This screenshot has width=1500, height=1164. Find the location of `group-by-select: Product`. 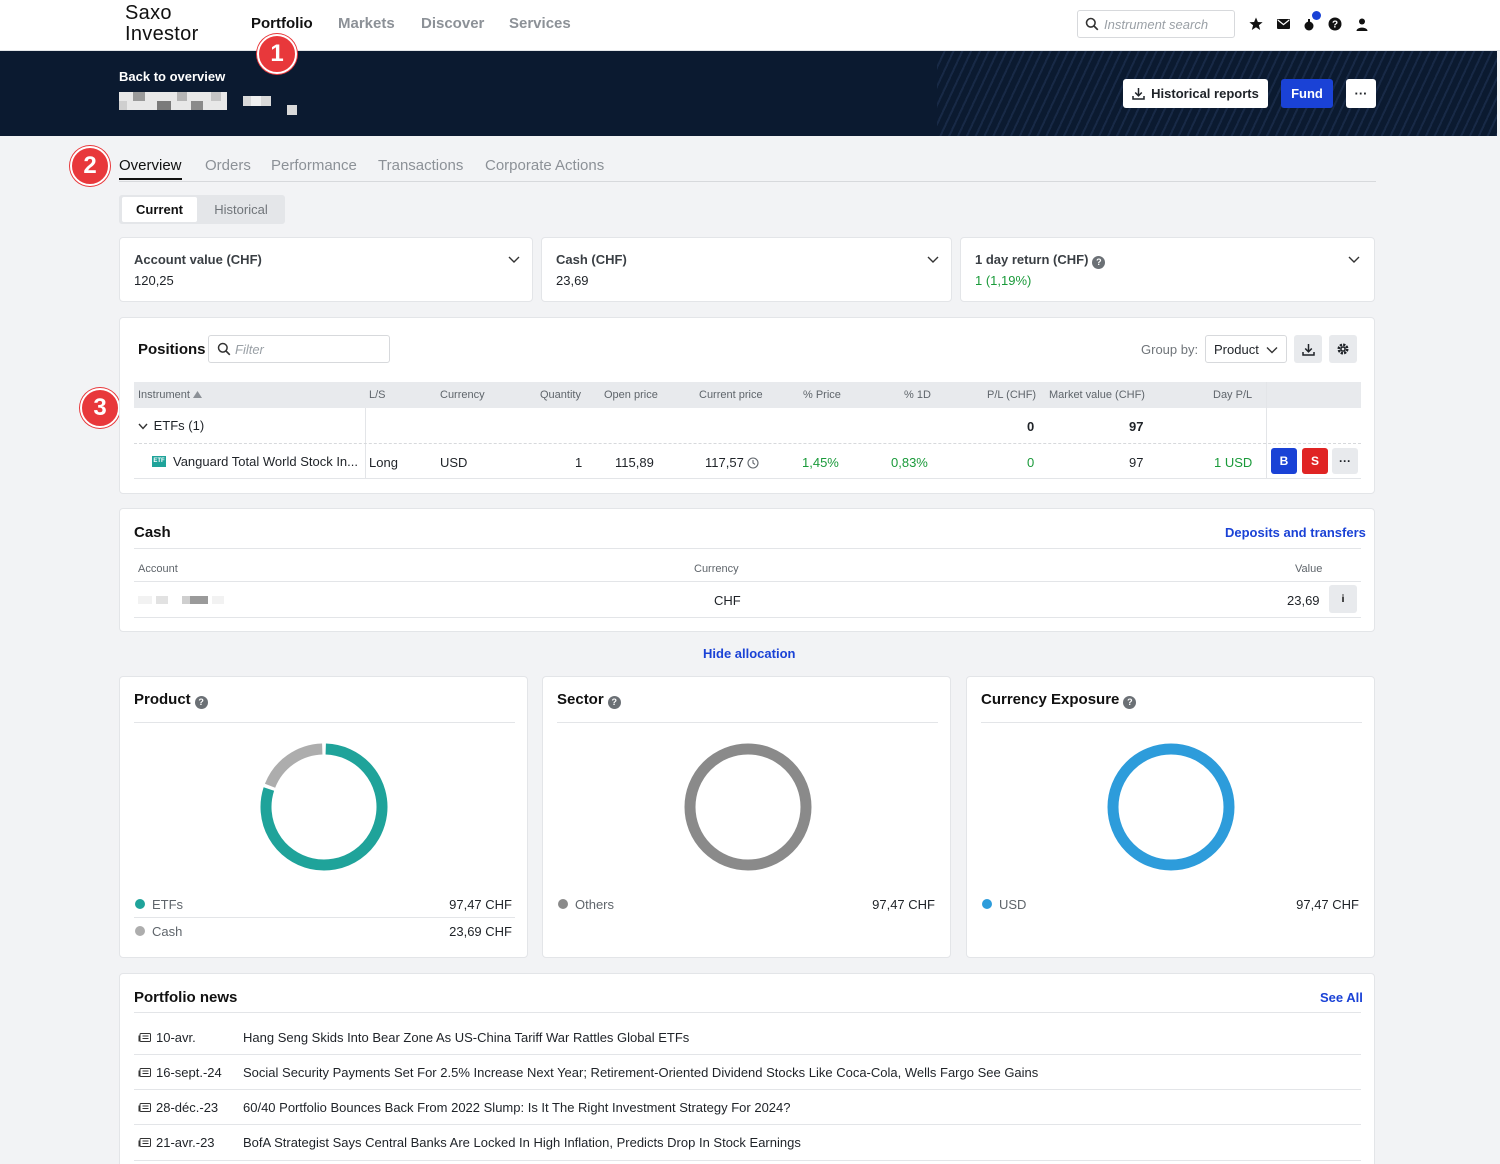

group-by-select: Product is located at coordinates (1246, 349).